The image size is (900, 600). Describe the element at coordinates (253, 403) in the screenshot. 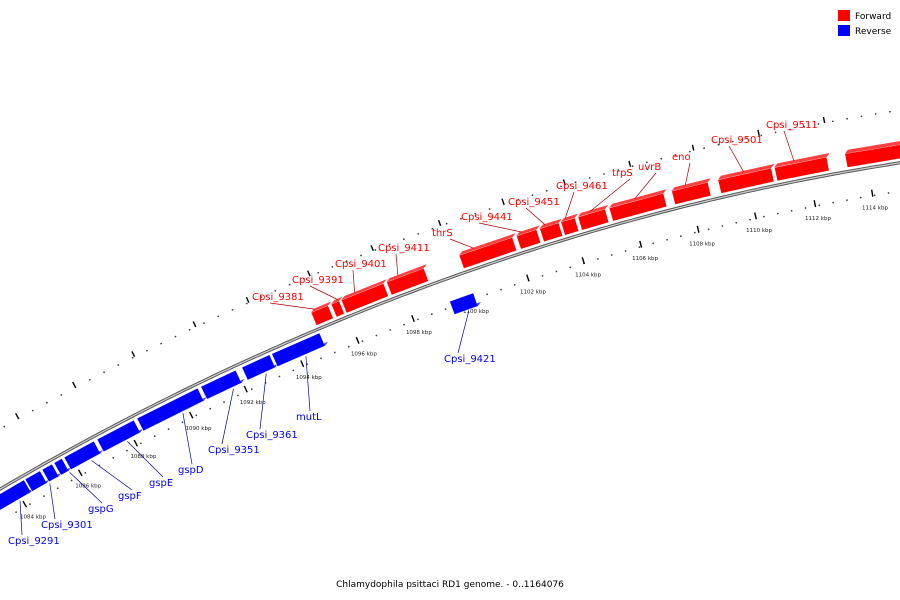

I see `scale-label: 1092 kbp` at that location.